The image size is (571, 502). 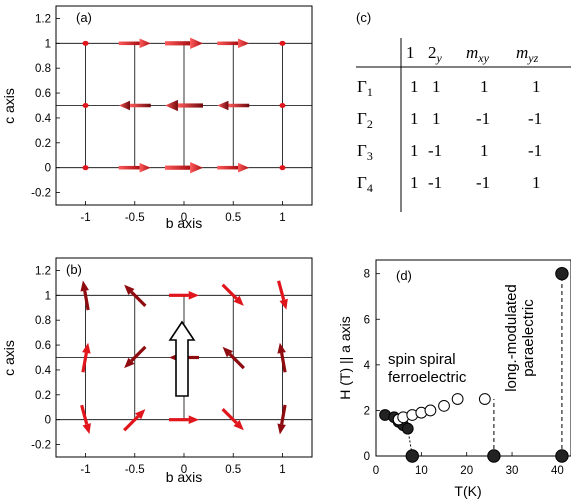 I want to click on panel-b-xticks: -1 -0.5 0 0.5 1, so click(x=183, y=464).